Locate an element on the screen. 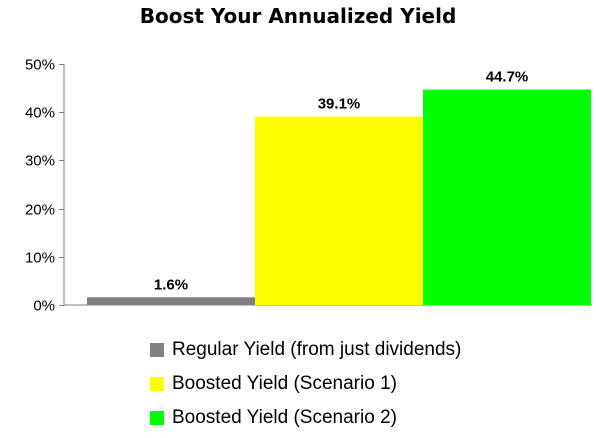 This screenshot has width=596, height=438. y-tick-label: 0% is located at coordinates (44, 306).